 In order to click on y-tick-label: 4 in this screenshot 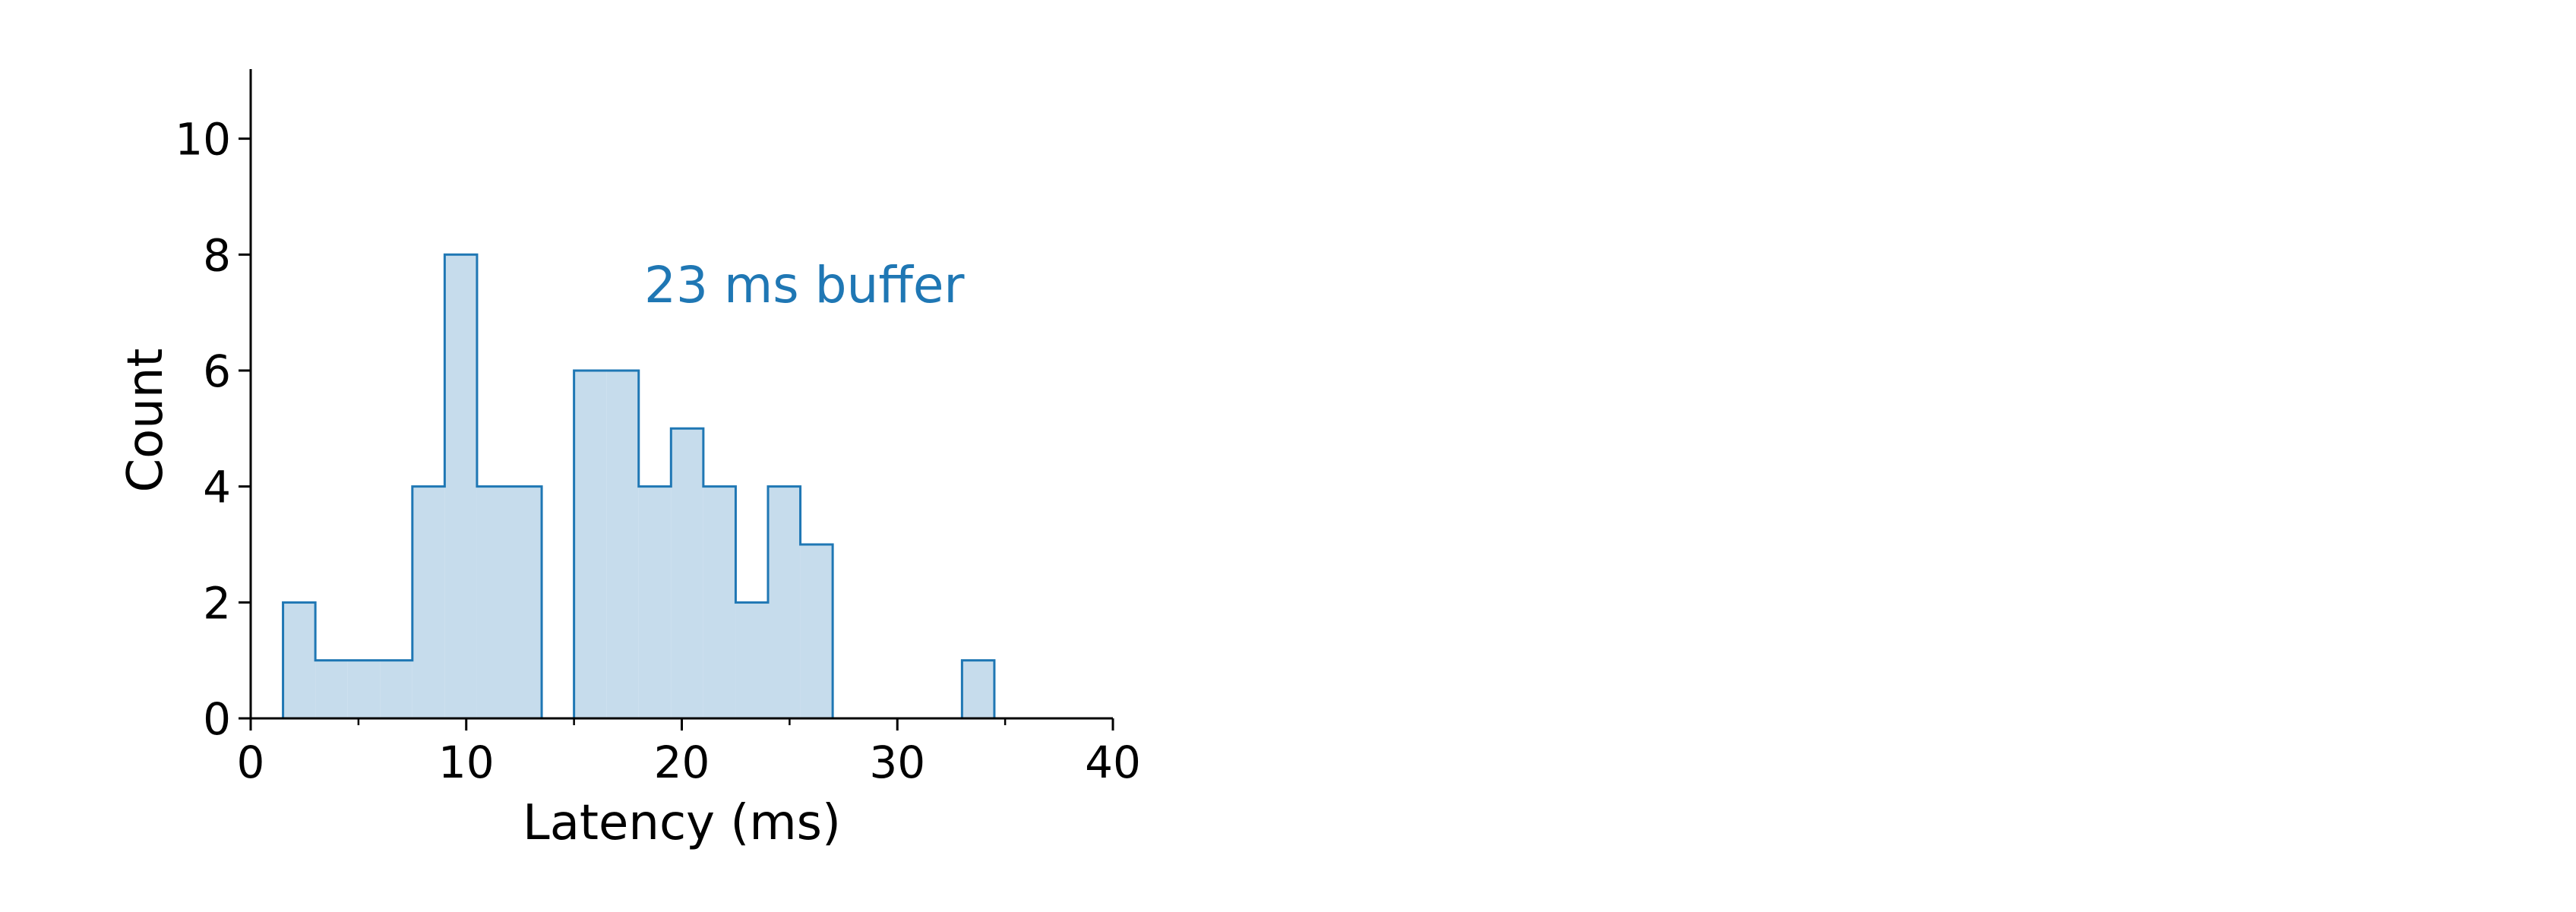, I will do `click(217, 487)`.